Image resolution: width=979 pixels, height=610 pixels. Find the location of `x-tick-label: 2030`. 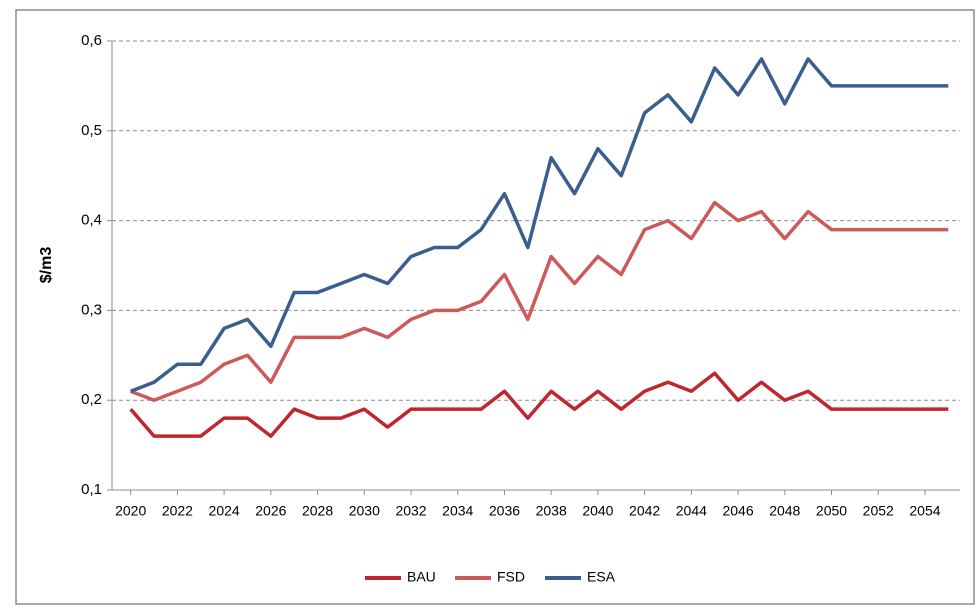

x-tick-label: 2030 is located at coordinates (364, 511).